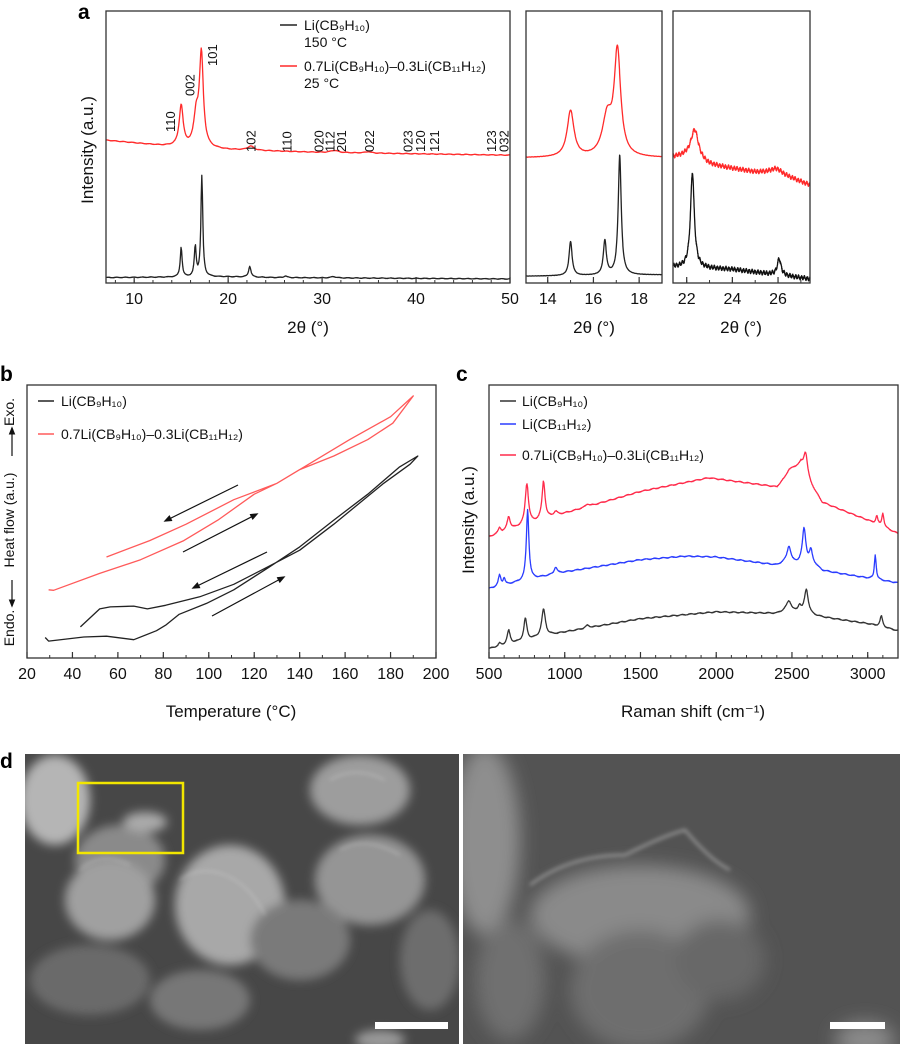  What do you see at coordinates (330, 141) in the screenshot?
I see `hkl-label: 112` at bounding box center [330, 141].